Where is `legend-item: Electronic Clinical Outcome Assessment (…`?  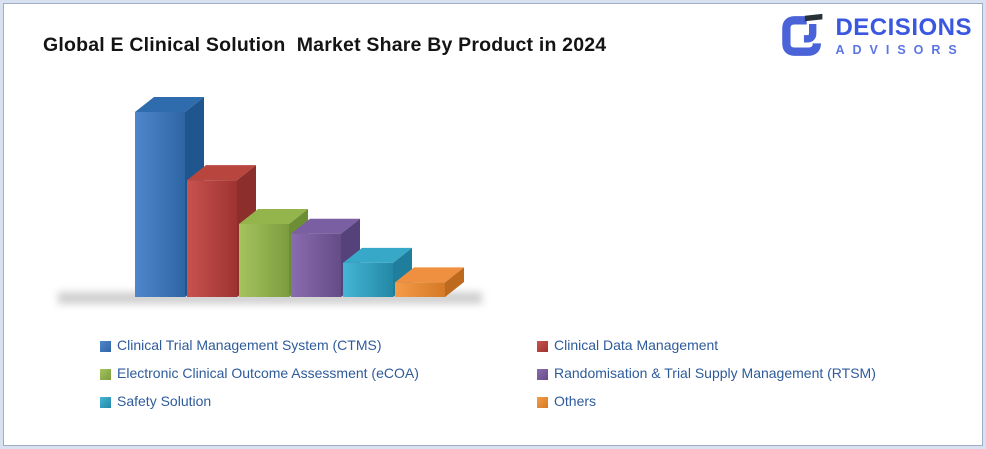 legend-item: Electronic Clinical Outcome Assessment (… is located at coordinates (318, 373).